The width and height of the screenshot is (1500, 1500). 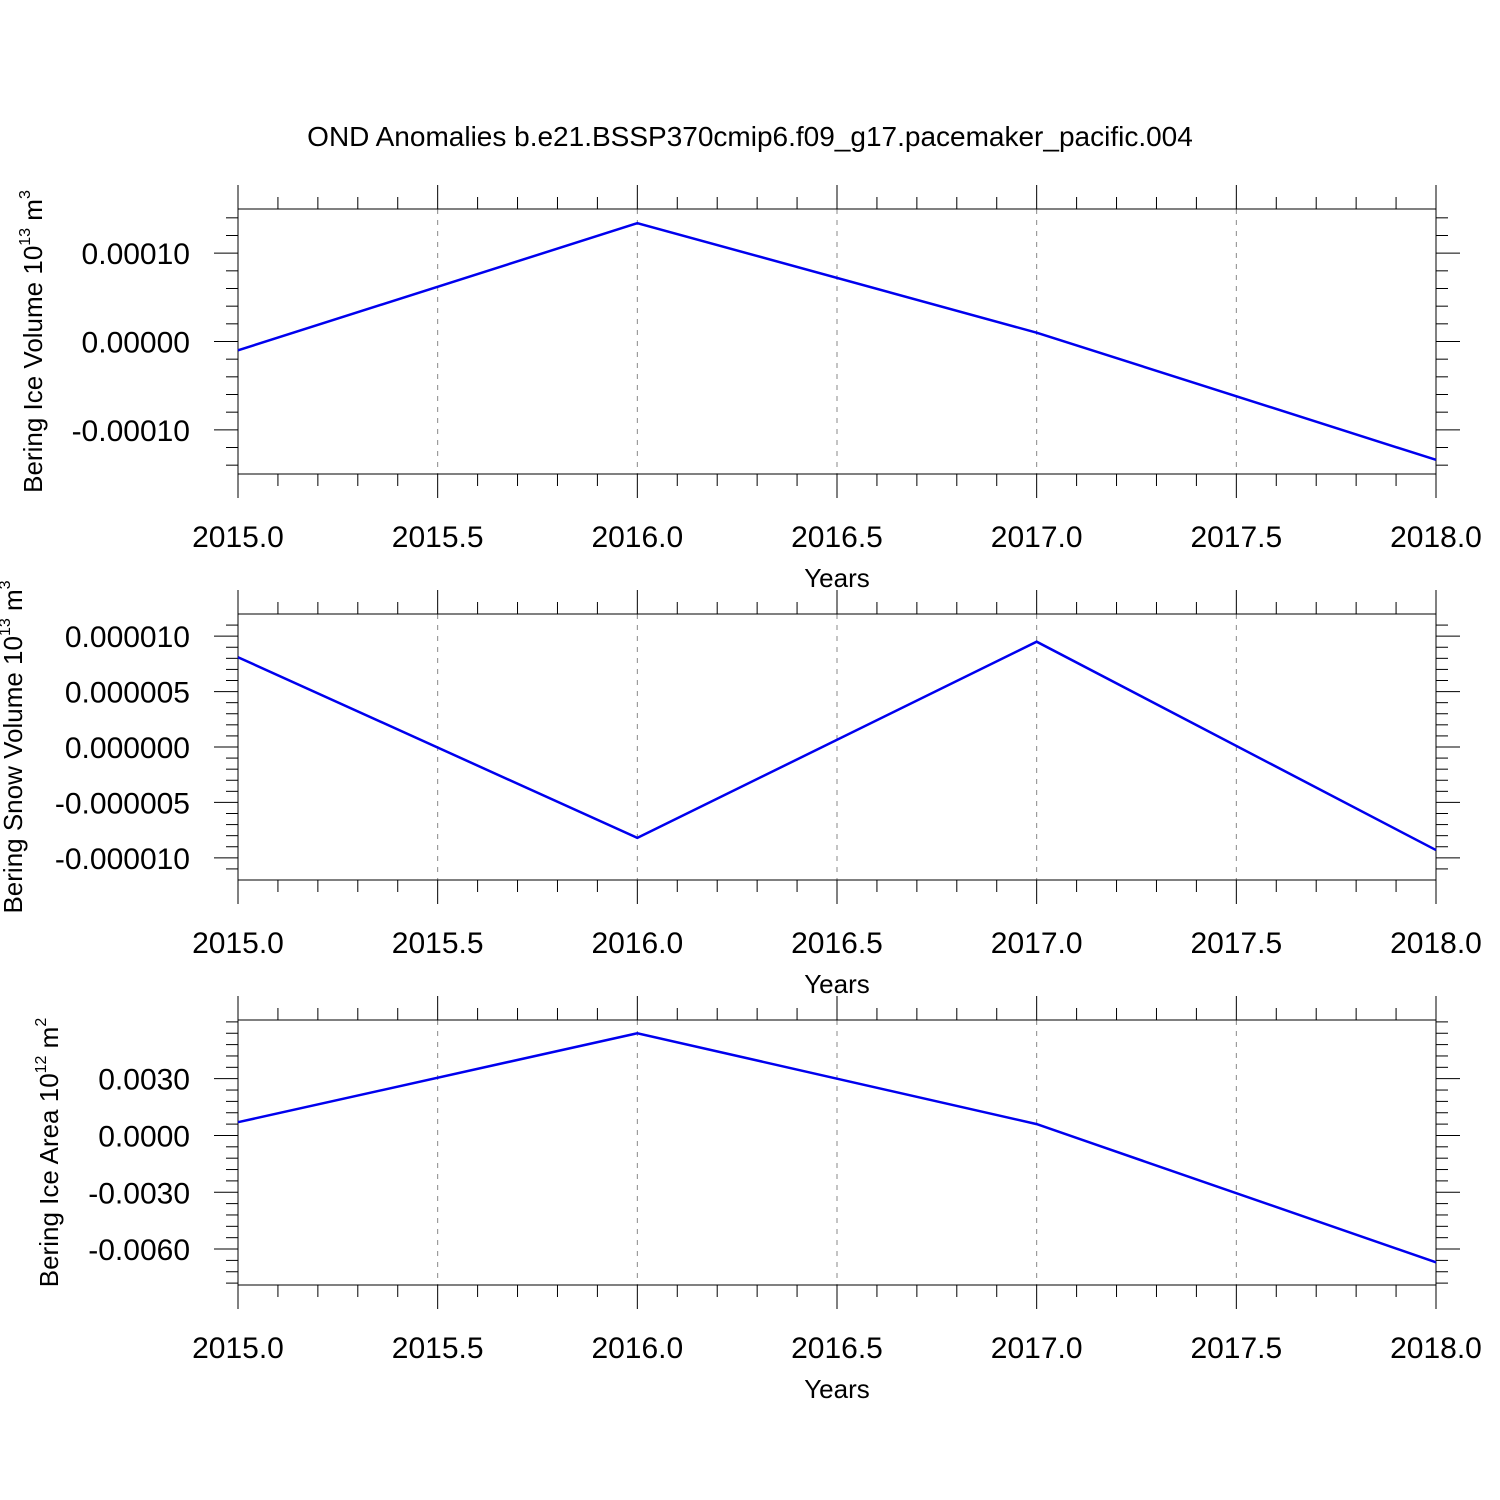 I want to click on y-tick-label: 0.000010, so click(x=127, y=637).